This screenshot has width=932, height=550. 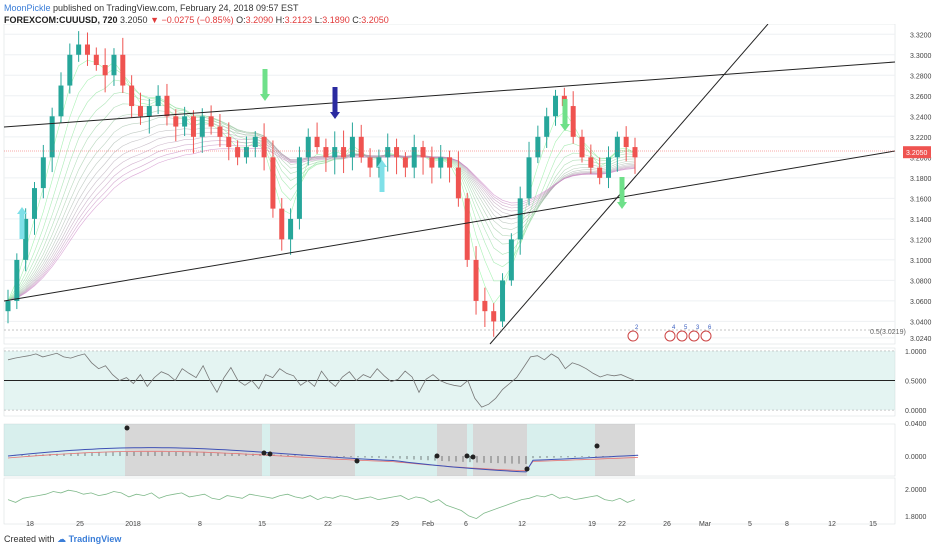 What do you see at coordinates (200, 524) in the screenshot?
I see `time-tick-label: 8` at bounding box center [200, 524].